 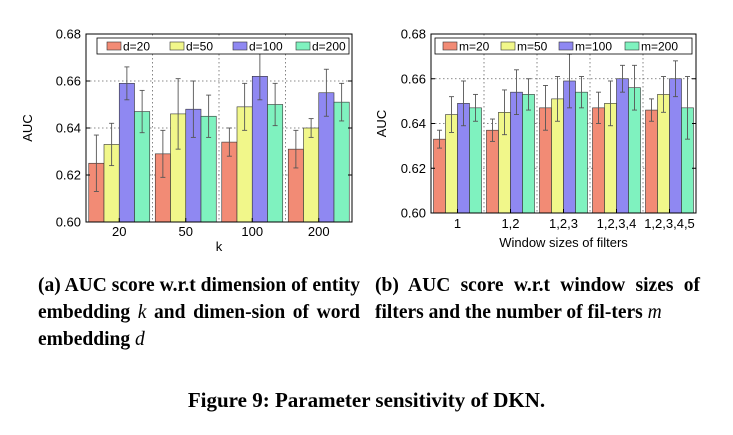 I want to click on chart-b-xtick-label: 1,2, so click(x=510, y=223).